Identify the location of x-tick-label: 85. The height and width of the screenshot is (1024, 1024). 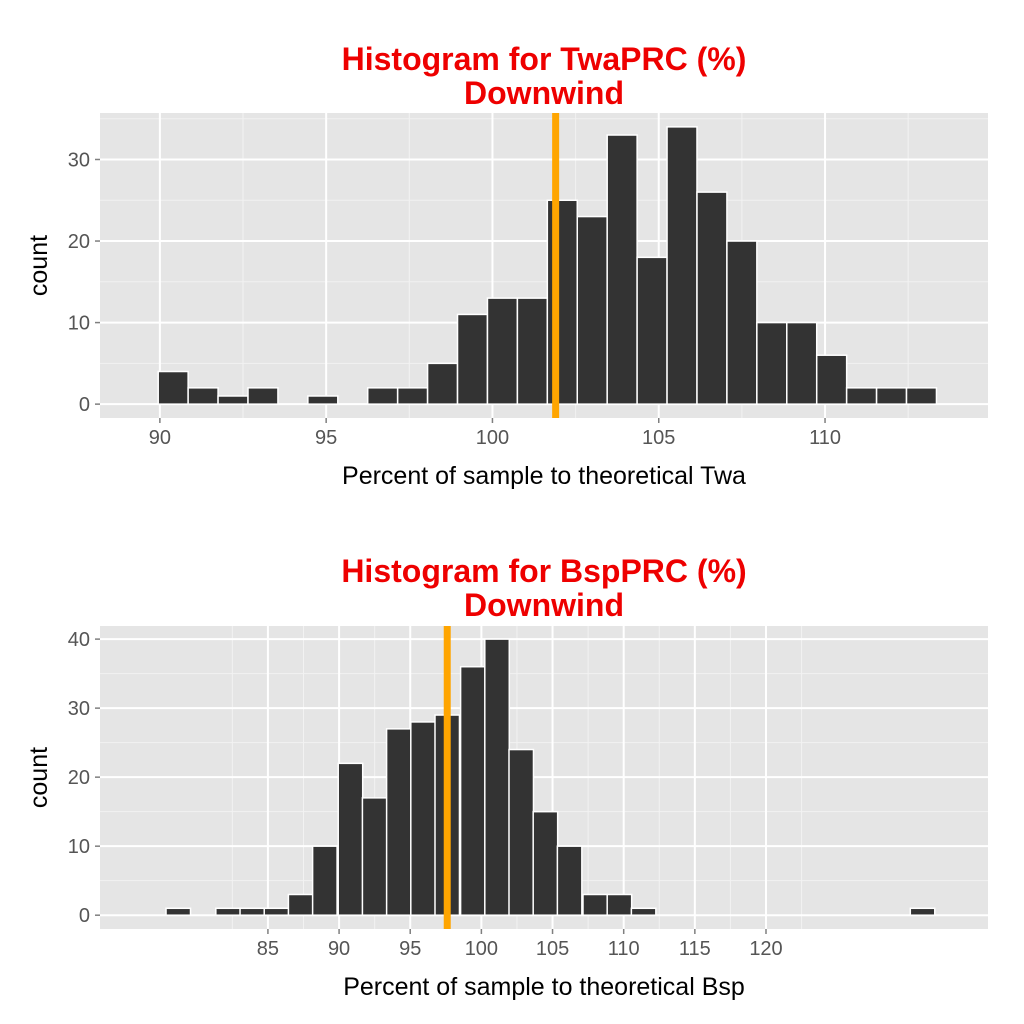
(268, 949).